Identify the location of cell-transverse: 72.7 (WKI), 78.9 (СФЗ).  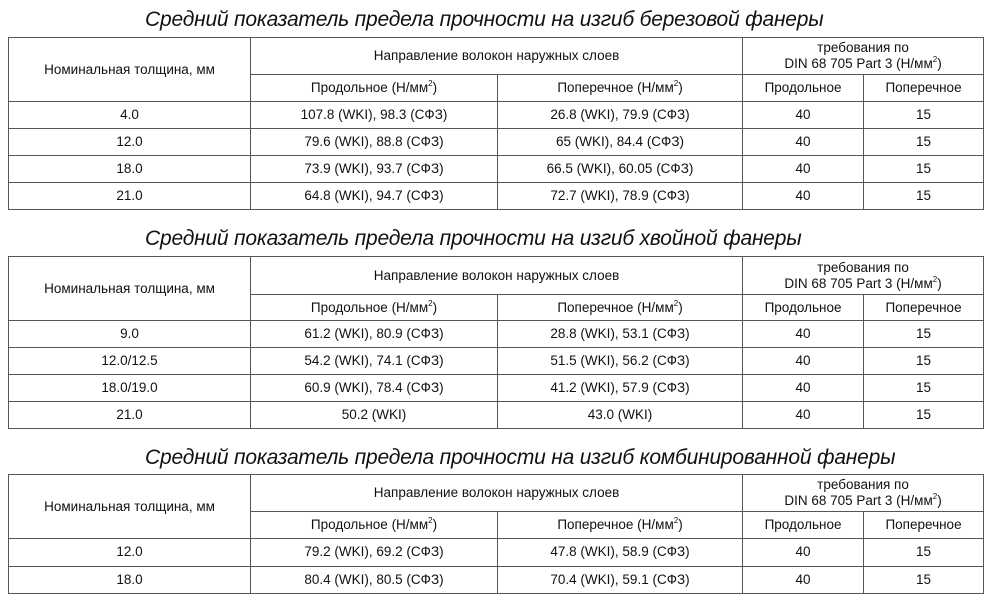
(620, 196).